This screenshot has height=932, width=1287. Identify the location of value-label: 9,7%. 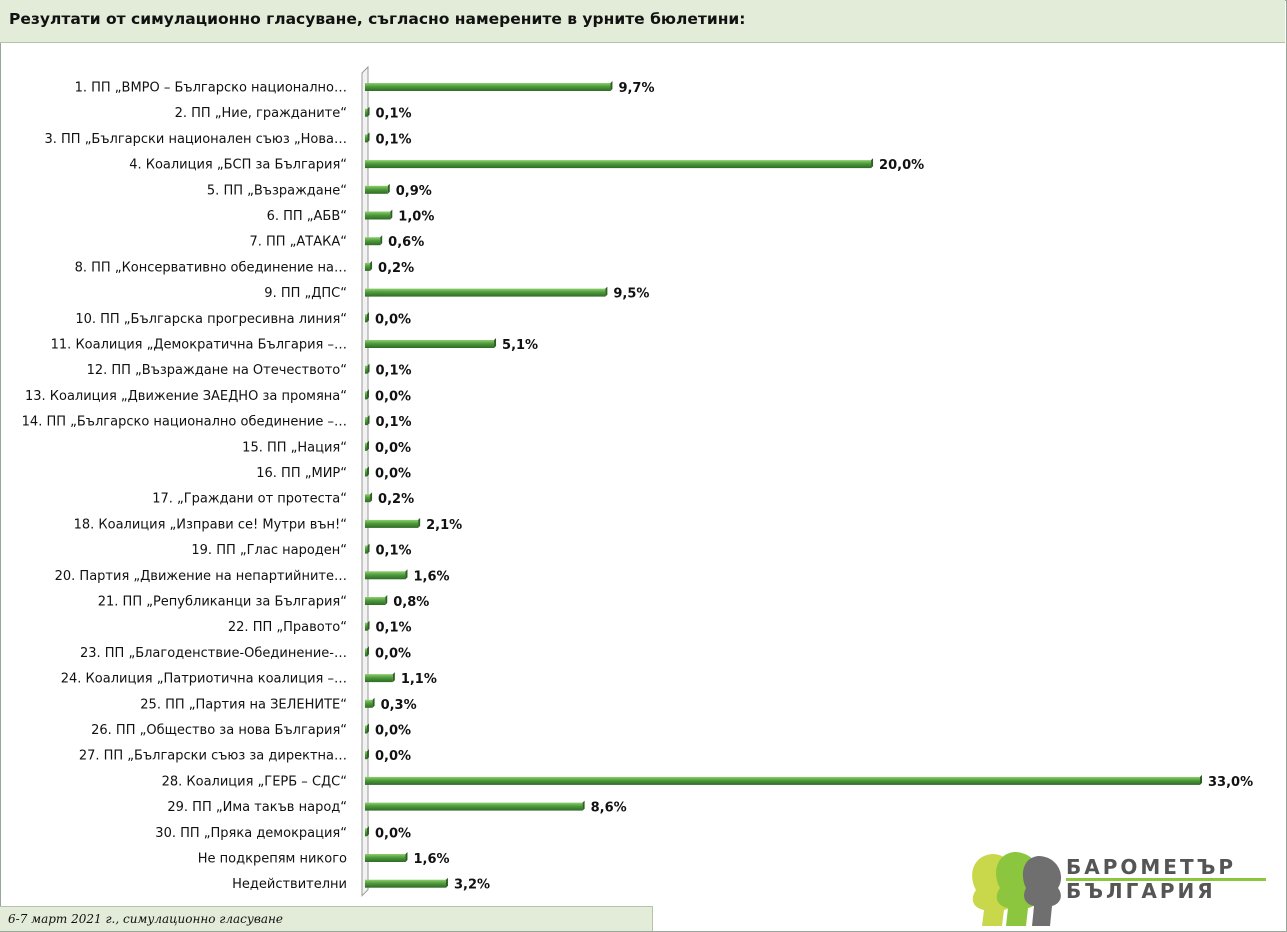
(636, 88).